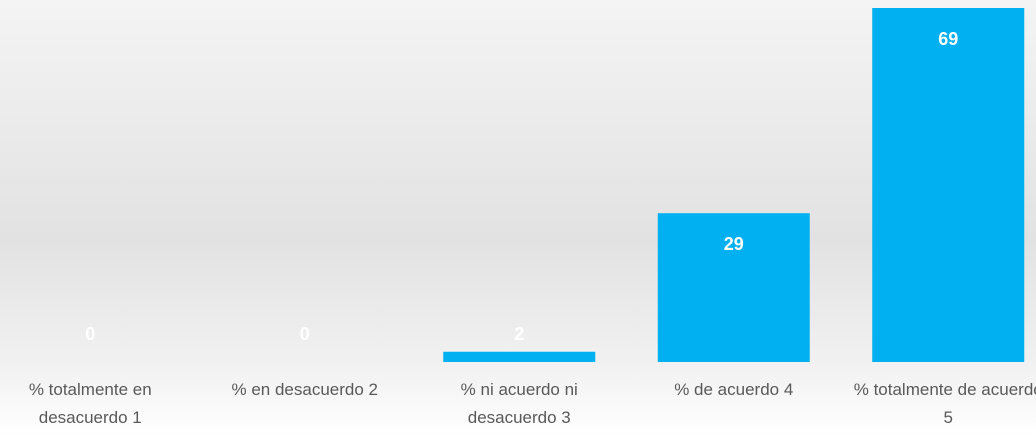 Image resolution: width=1036 pixels, height=436 pixels. What do you see at coordinates (305, 389) in the screenshot?
I see `x-tick-label: % en desacuerdo 2` at bounding box center [305, 389].